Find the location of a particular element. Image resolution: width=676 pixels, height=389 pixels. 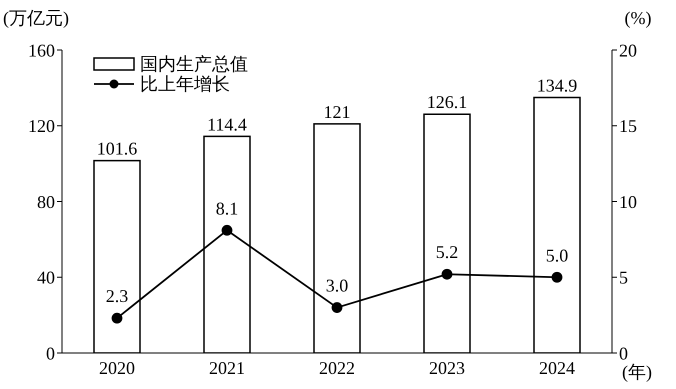

y-axis-title: (万亿元) is located at coordinates (36, 18).